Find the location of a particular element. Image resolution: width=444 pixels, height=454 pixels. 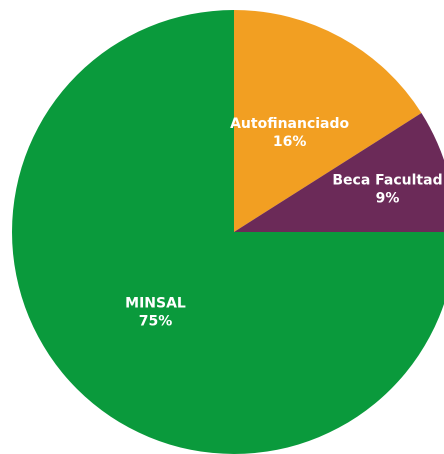

slice-label: Autofinanciado is located at coordinates (289, 124).